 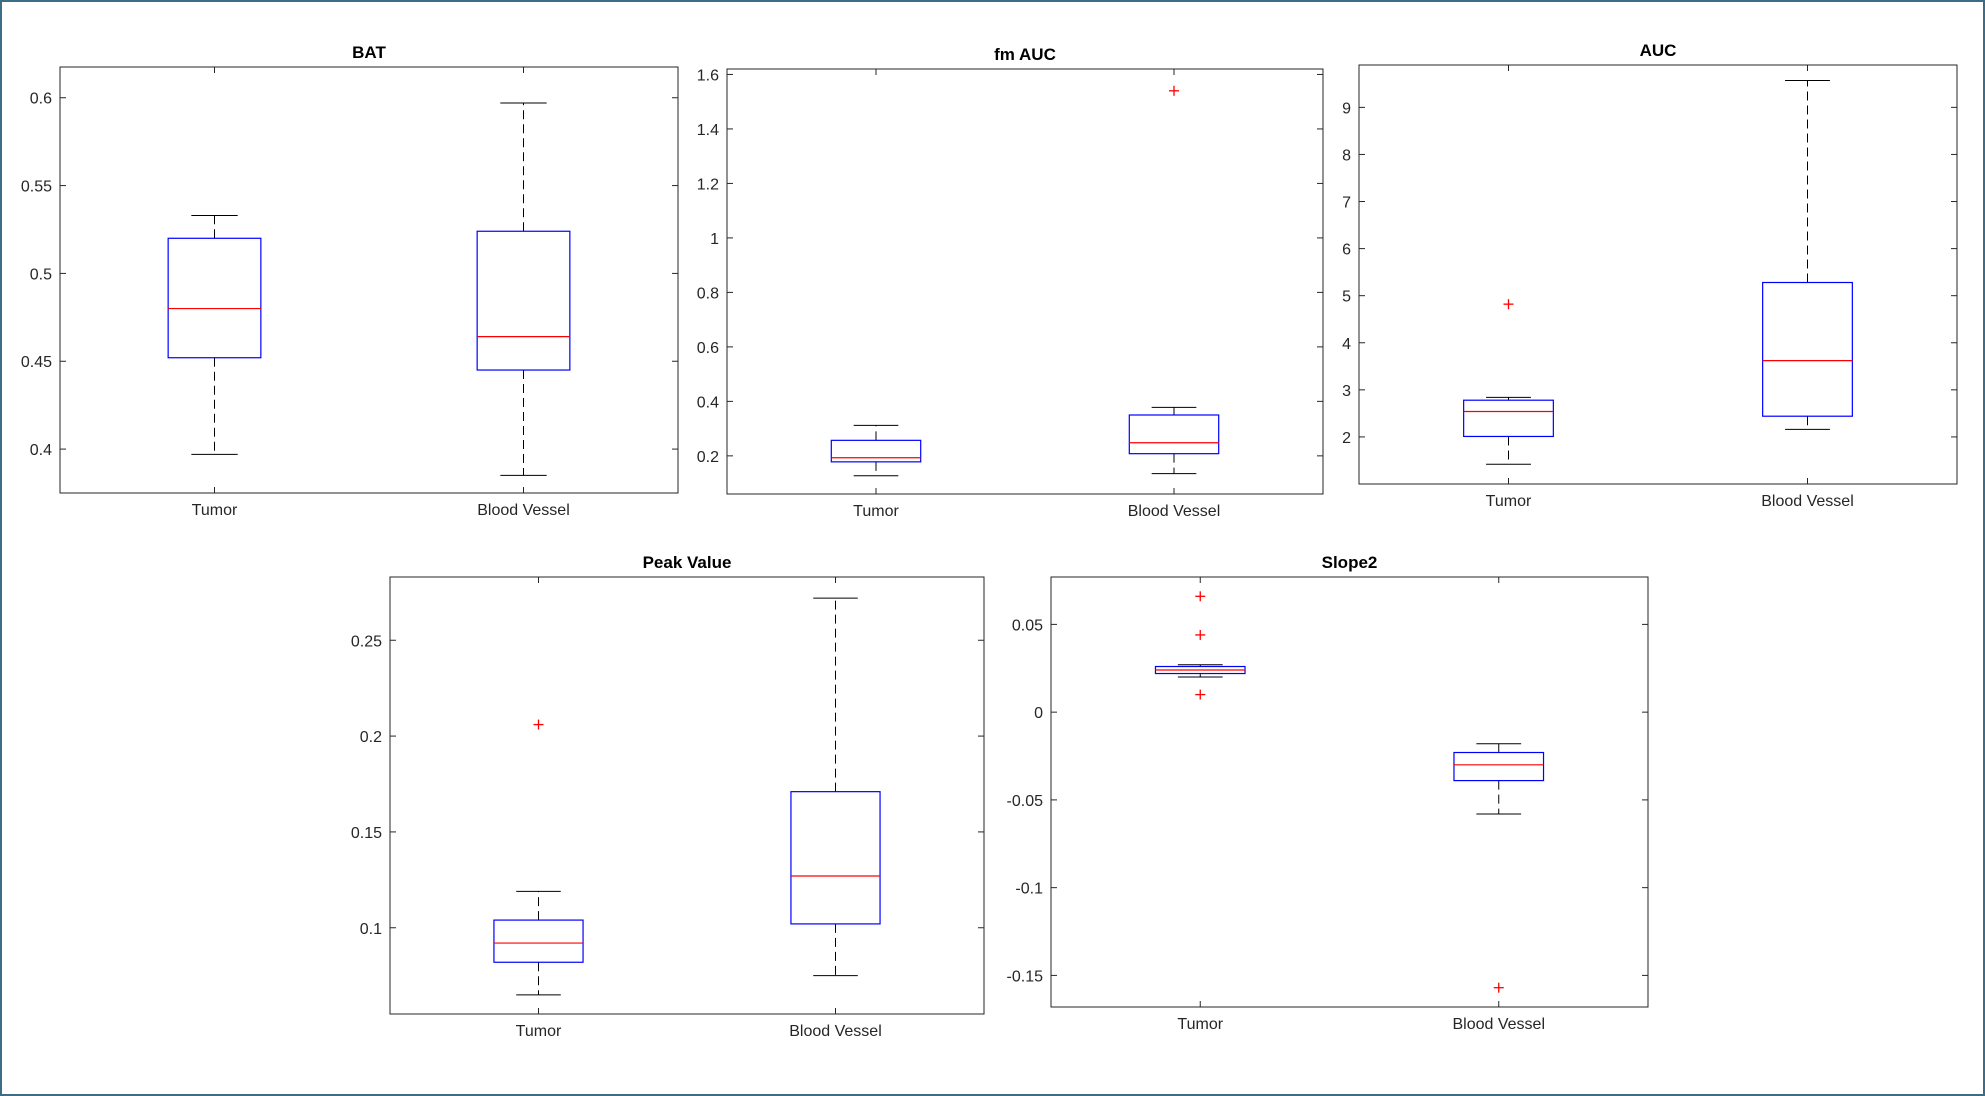 I want to click on y-tick-label: 5, so click(x=1346, y=297).